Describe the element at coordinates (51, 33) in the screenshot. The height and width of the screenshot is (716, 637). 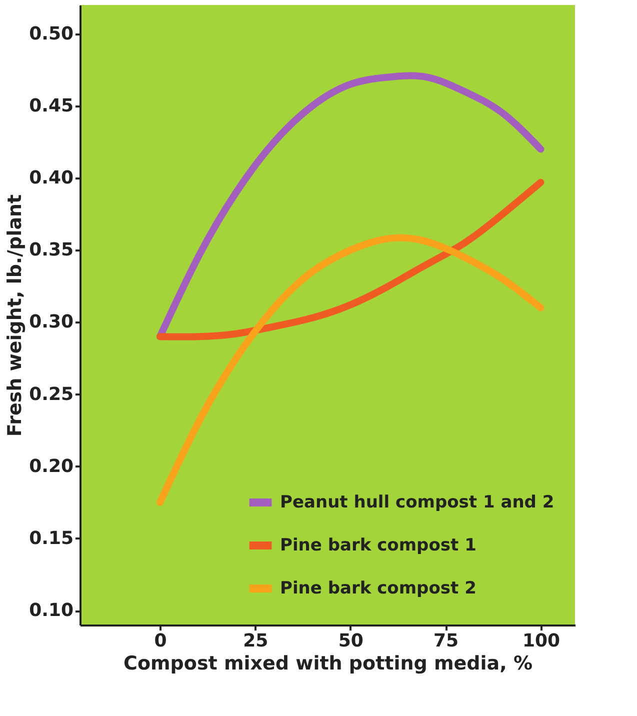
I see `y-tick-label: 0.50` at that location.